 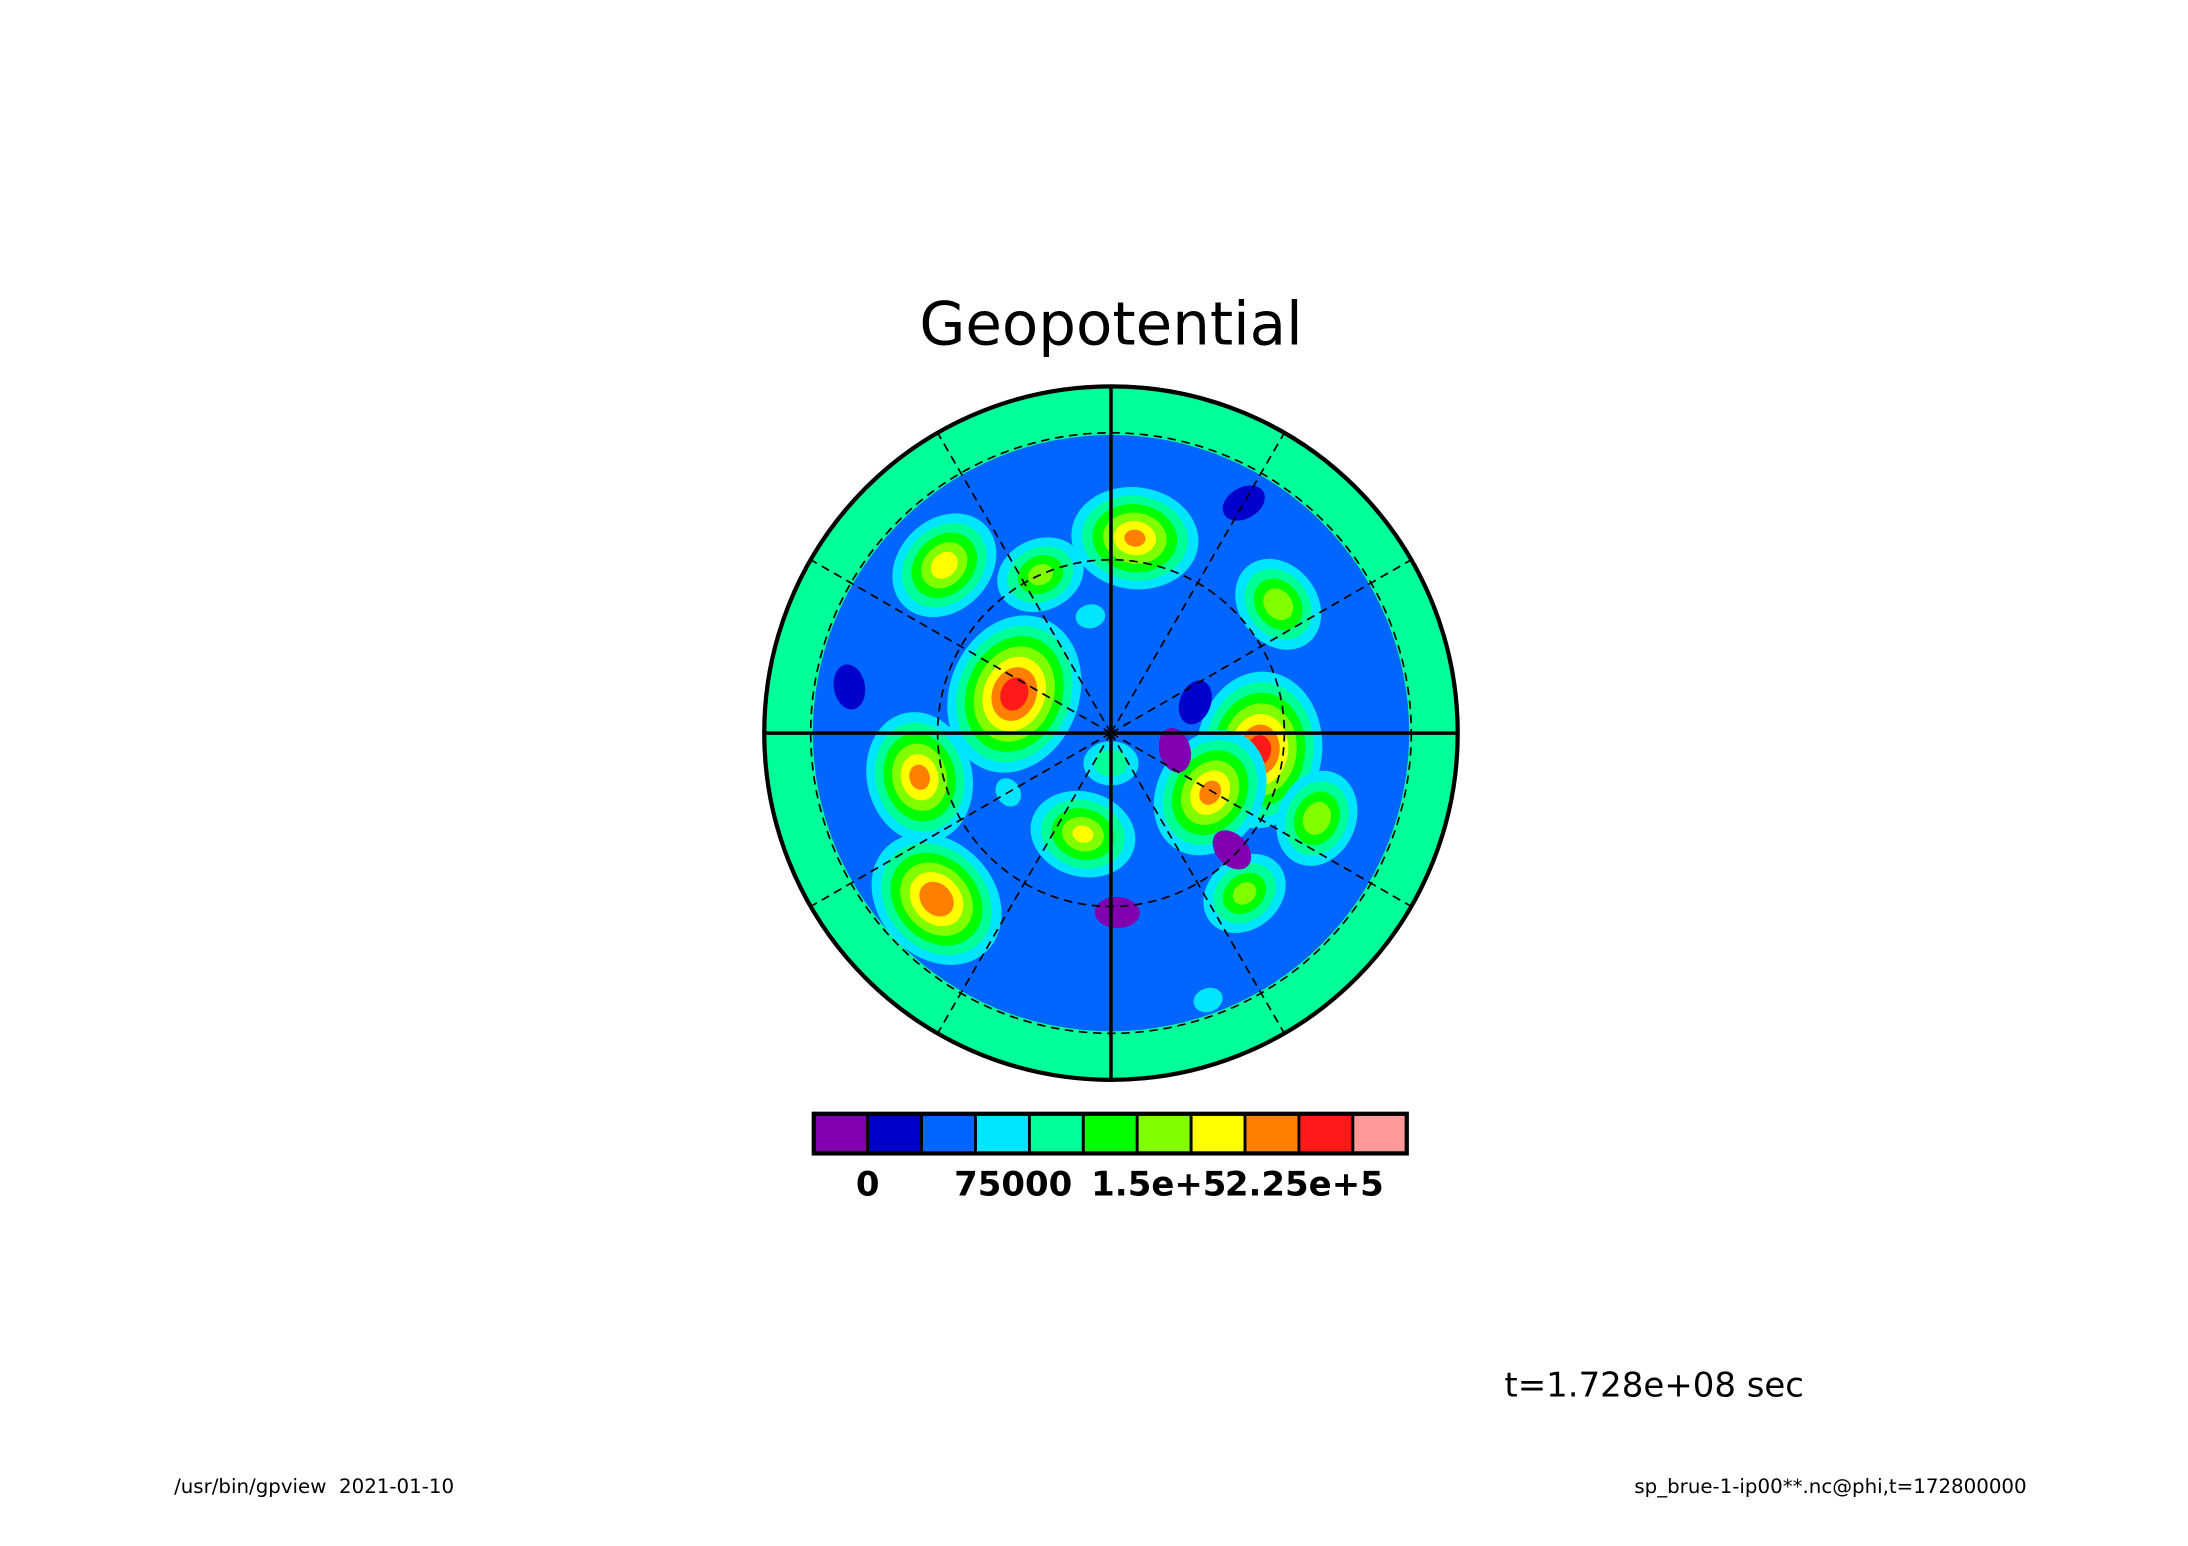 What do you see at coordinates (1158, 1184) in the screenshot?
I see `colorbar-tick-label: 1.5e+5` at bounding box center [1158, 1184].